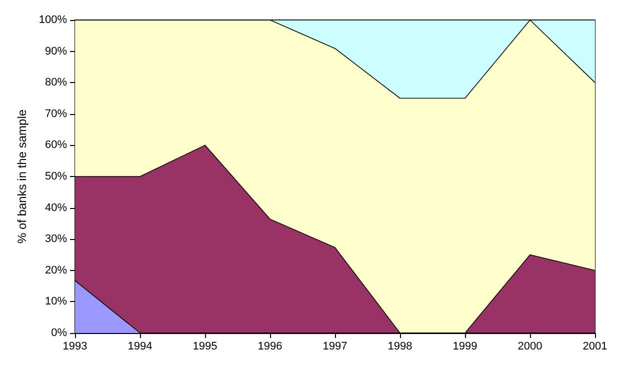 The height and width of the screenshot is (371, 625). I want to click on y-axis-title: % of banks in the sample, so click(22, 176).